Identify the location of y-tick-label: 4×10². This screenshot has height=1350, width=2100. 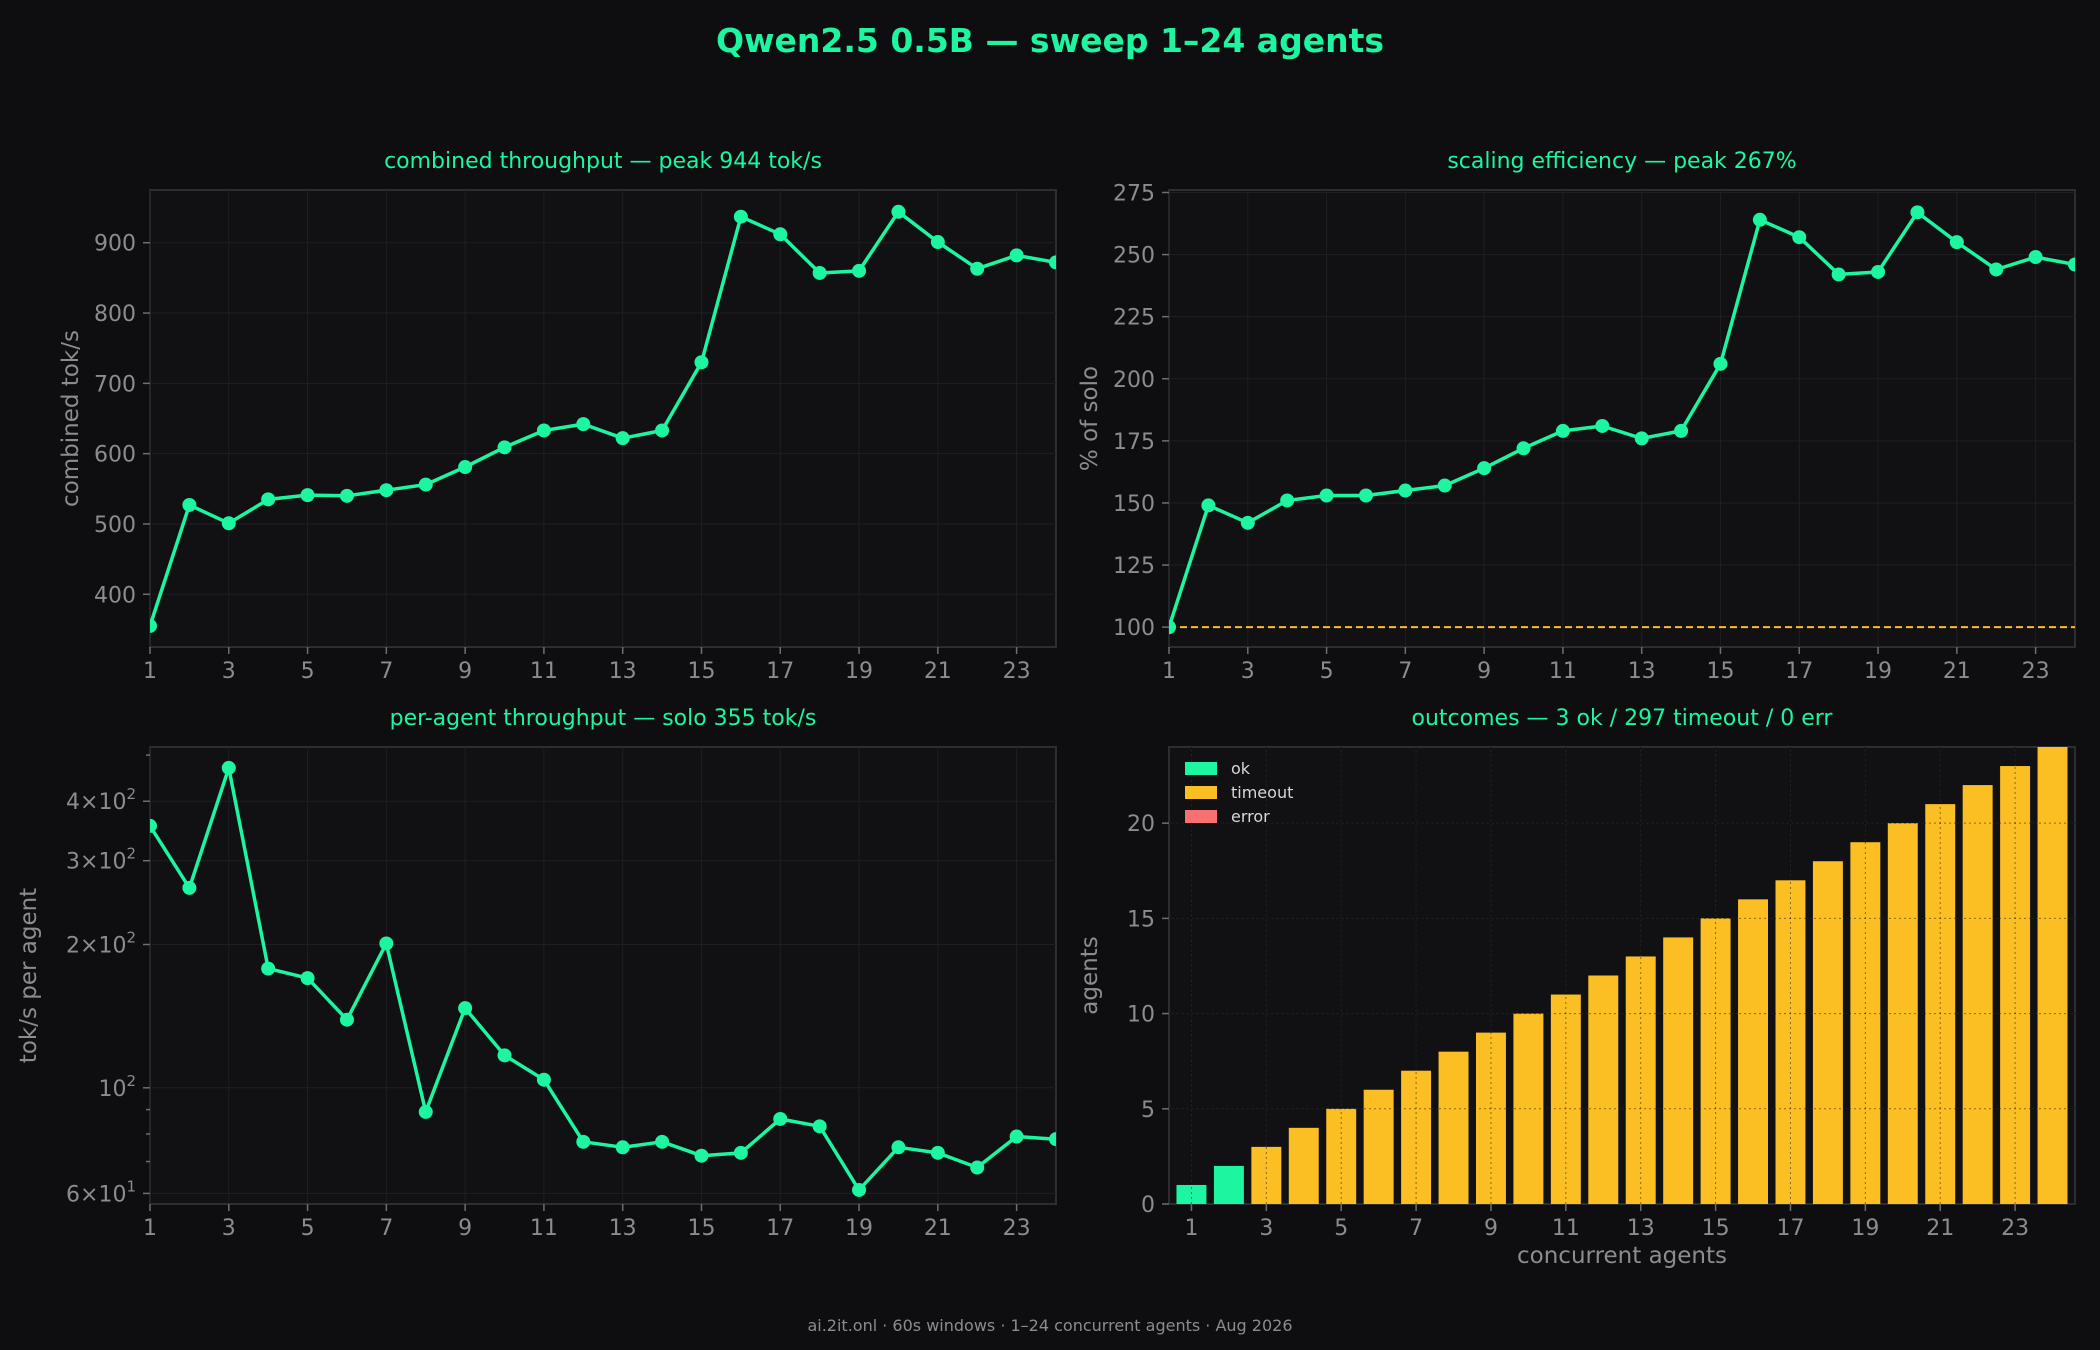
(101, 800).